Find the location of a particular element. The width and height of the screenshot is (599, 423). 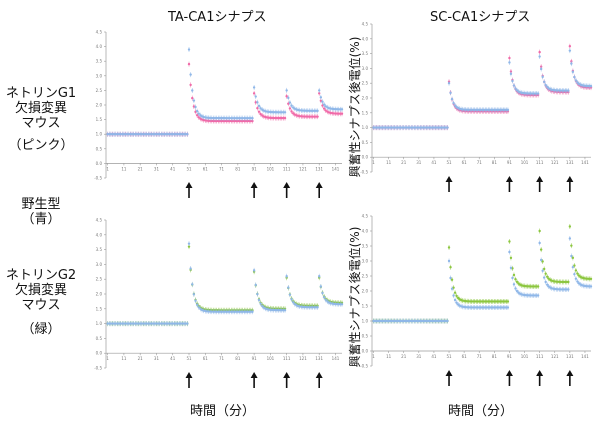

y-tick-label: -0.5 is located at coordinates (98, 178).